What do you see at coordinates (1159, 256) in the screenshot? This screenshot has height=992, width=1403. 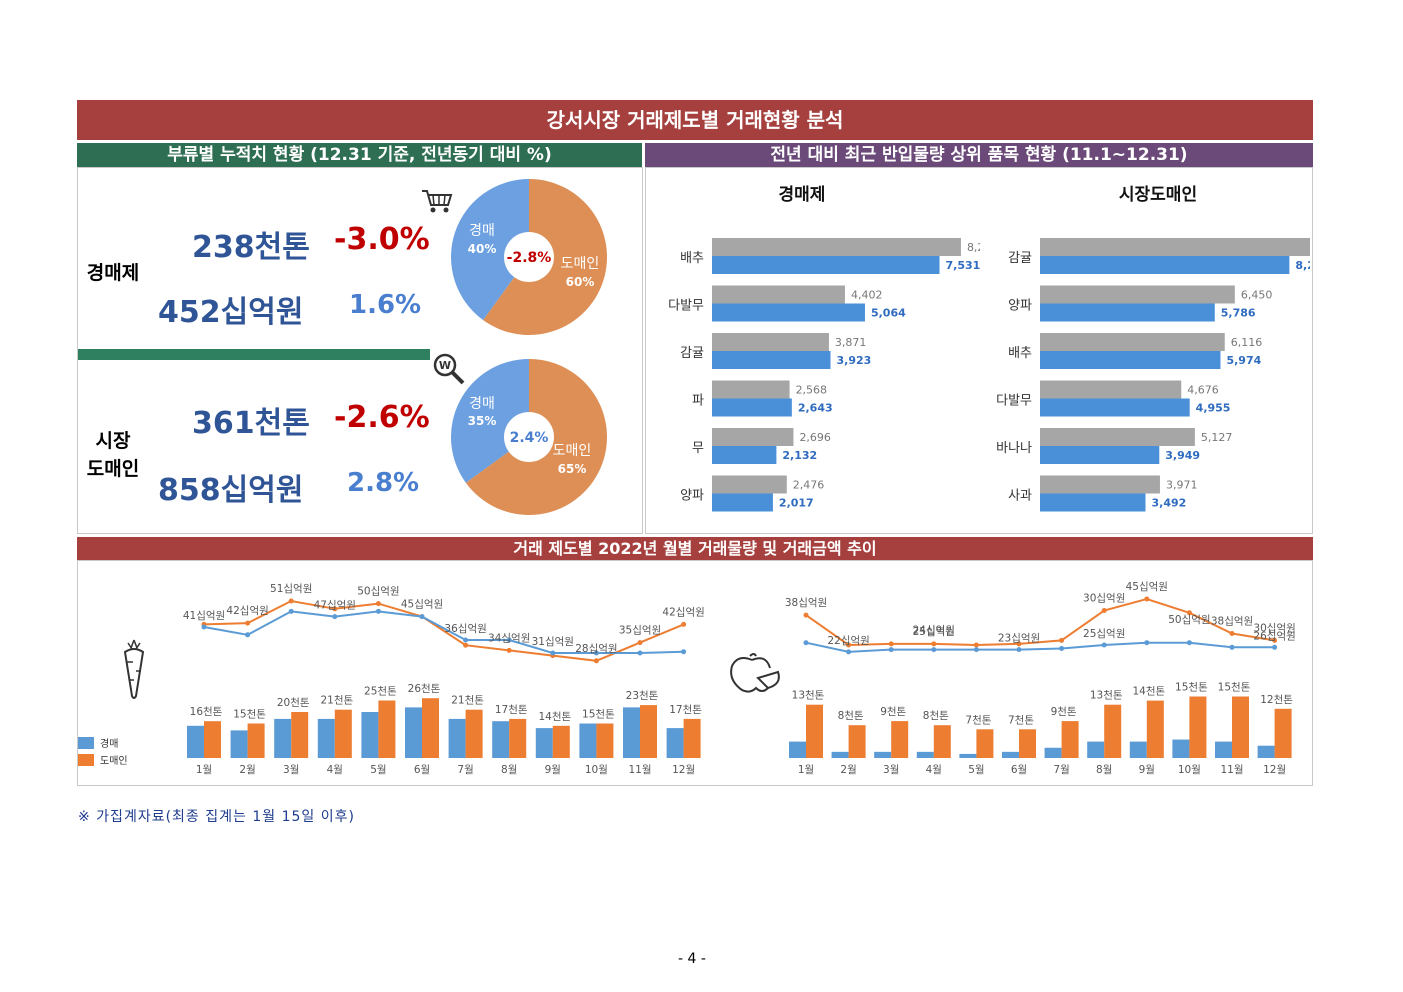 I see `bar-group: 감귤9,1418,255` at bounding box center [1159, 256].